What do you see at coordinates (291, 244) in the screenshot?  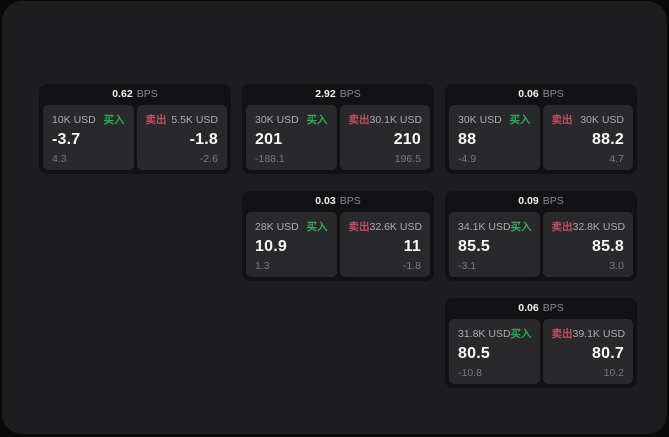 I see `buy-panel: 28K USD 买入 10.9 1.3` at bounding box center [291, 244].